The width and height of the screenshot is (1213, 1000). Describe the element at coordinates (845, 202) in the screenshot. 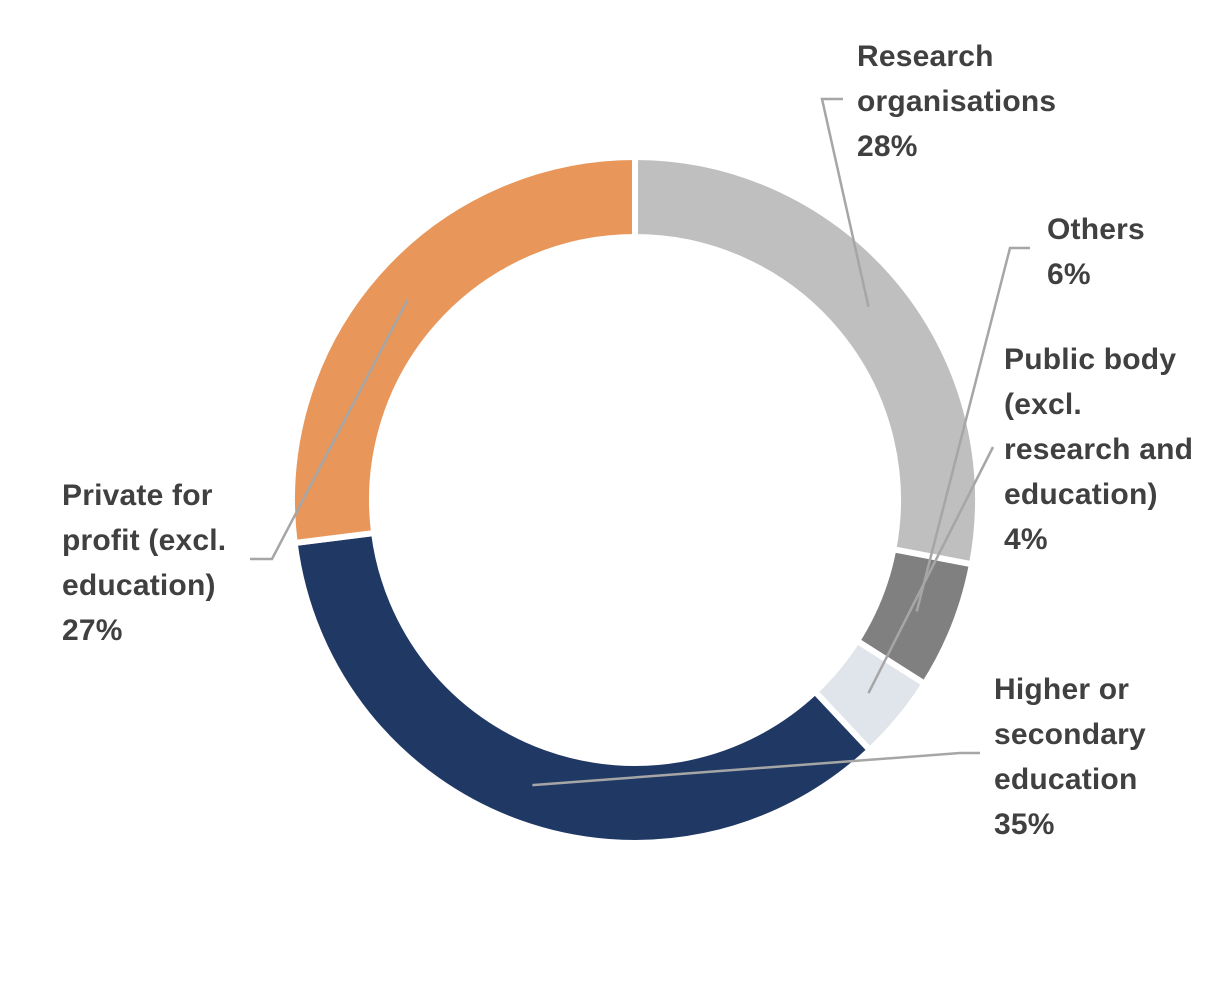

I see `leader-line-research-organisations` at that location.